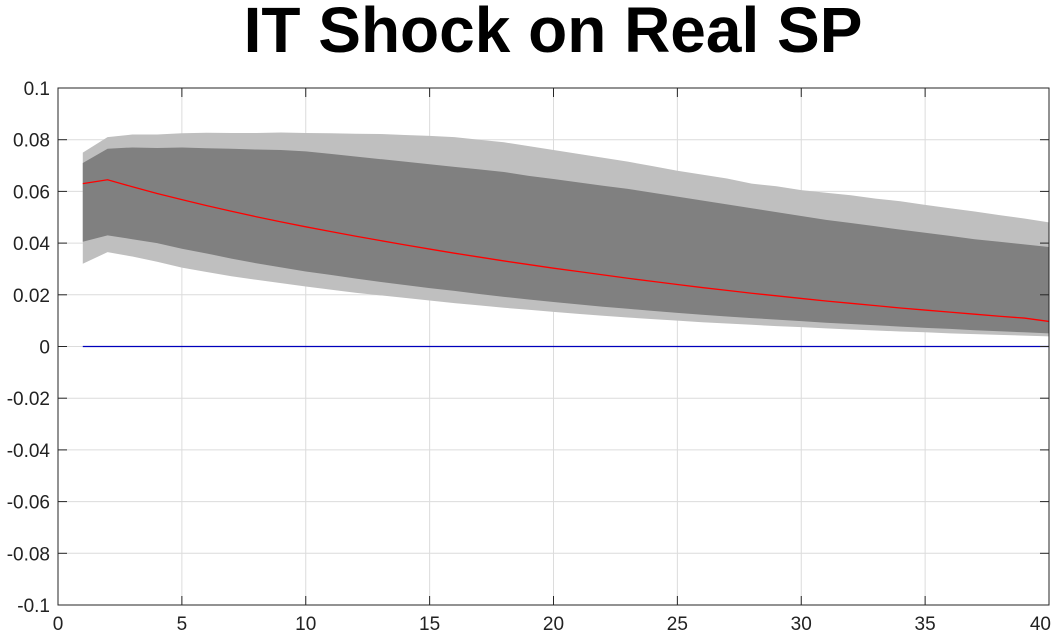 Image resolution: width=1063 pixels, height=634 pixels. Describe the element at coordinates (37, 89) in the screenshot. I see `y-tick-label: 0.1` at that location.